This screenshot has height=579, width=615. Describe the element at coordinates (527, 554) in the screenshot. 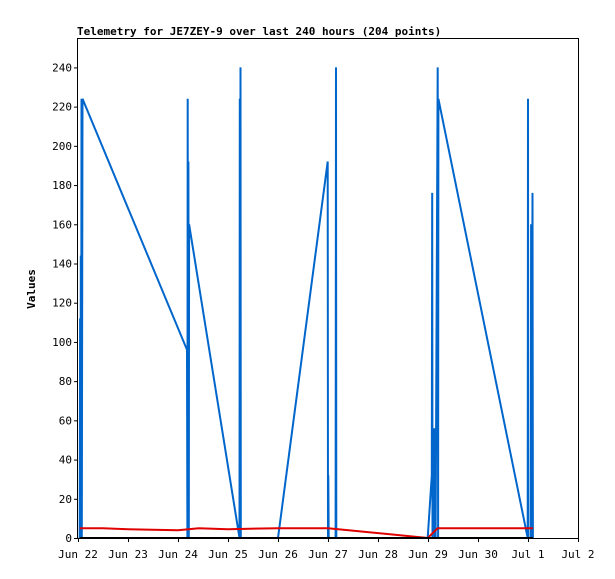

I see `x-tick-label: Jul 1` at that location.